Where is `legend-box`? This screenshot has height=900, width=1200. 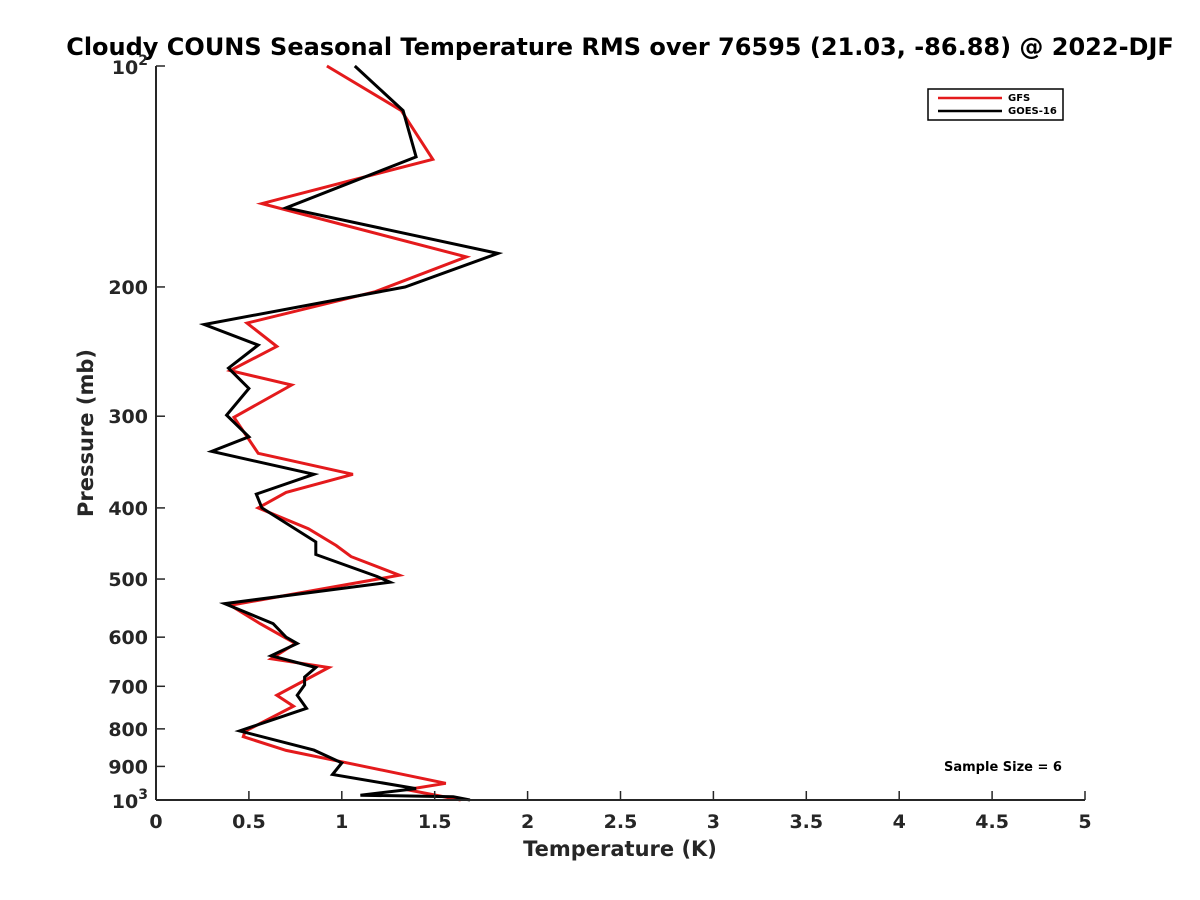 legend-box is located at coordinates (995, 104).